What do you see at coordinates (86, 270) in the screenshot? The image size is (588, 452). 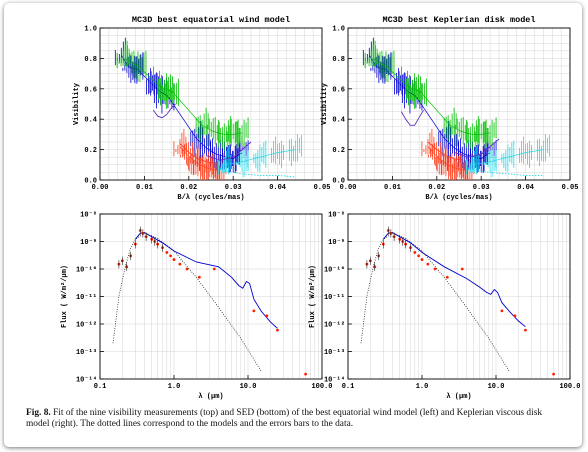 I see `y-tick-label: 10⁻¹⁰` at bounding box center [86, 270].